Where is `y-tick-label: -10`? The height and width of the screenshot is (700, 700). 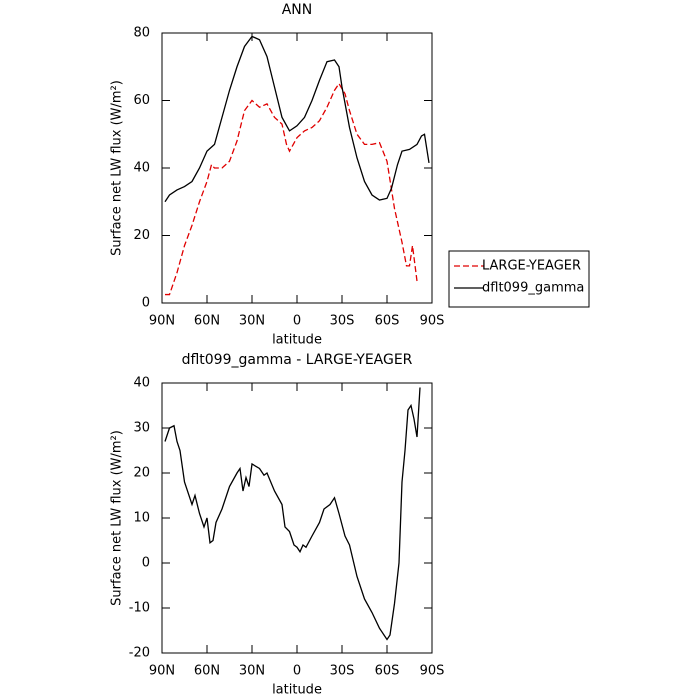 y-tick-label: -10 is located at coordinates (139, 608).